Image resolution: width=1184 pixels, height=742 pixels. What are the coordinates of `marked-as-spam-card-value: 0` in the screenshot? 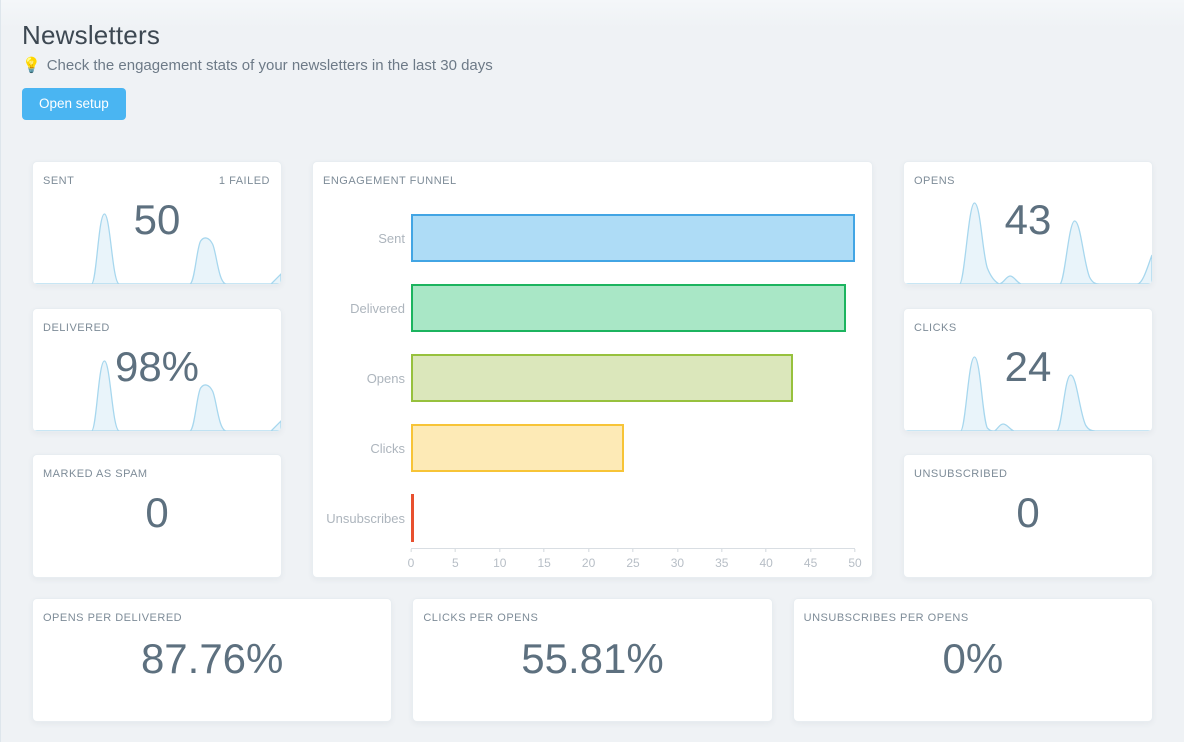 It's located at (157, 512).